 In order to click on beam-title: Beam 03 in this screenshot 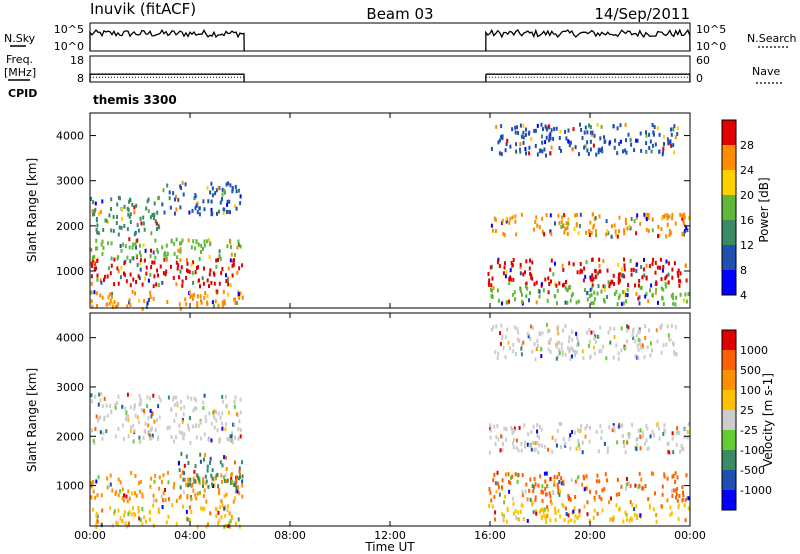, I will do `click(399, 14)`.